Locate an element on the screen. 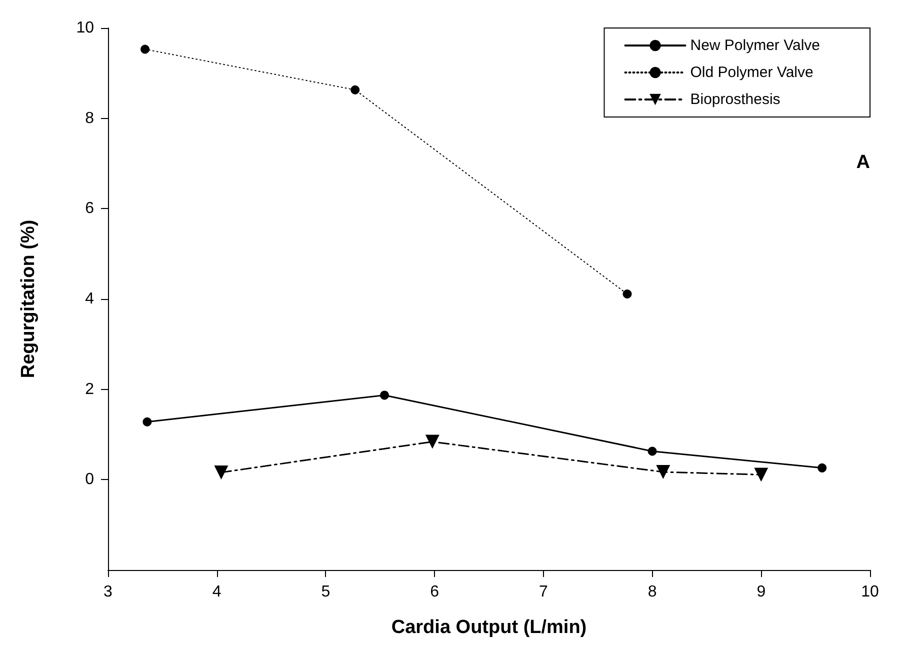  y-tick-label: 8 is located at coordinates (89, 118).